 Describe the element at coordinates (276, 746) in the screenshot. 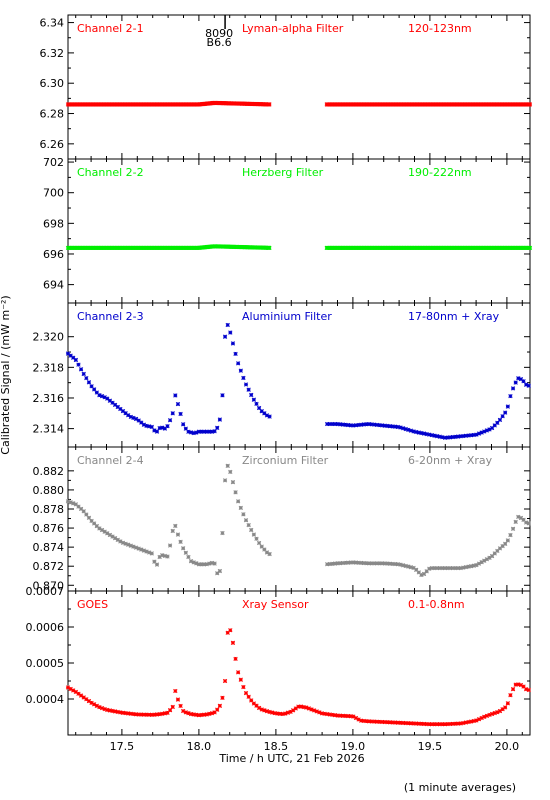

I see `x-tick-label: 18.5` at that location.